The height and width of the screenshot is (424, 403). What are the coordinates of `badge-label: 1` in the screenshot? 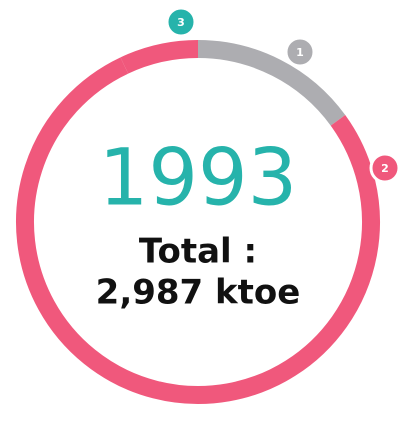 It's located at (300, 52).